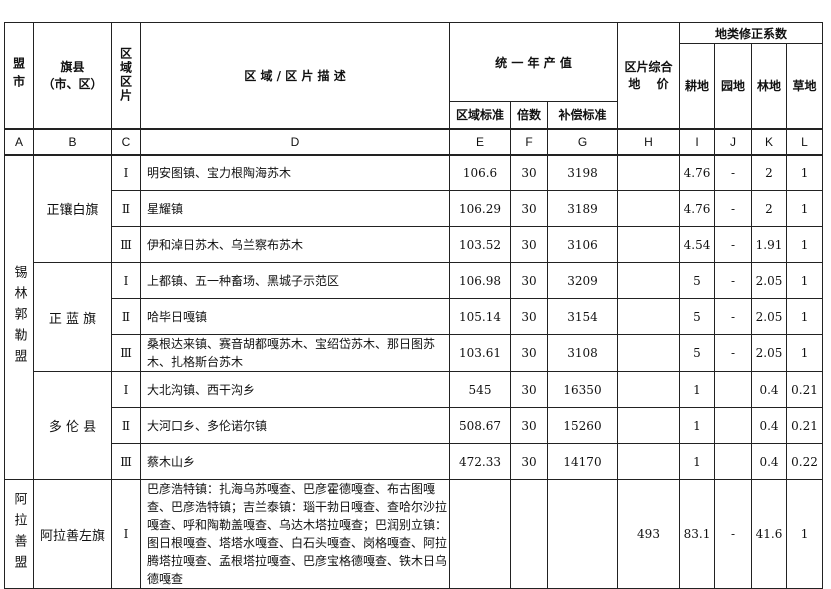 Image resolution: width=831 pixels, height=589 pixels. Describe the element at coordinates (480, 534) in the screenshot. I see `value-e` at that location.